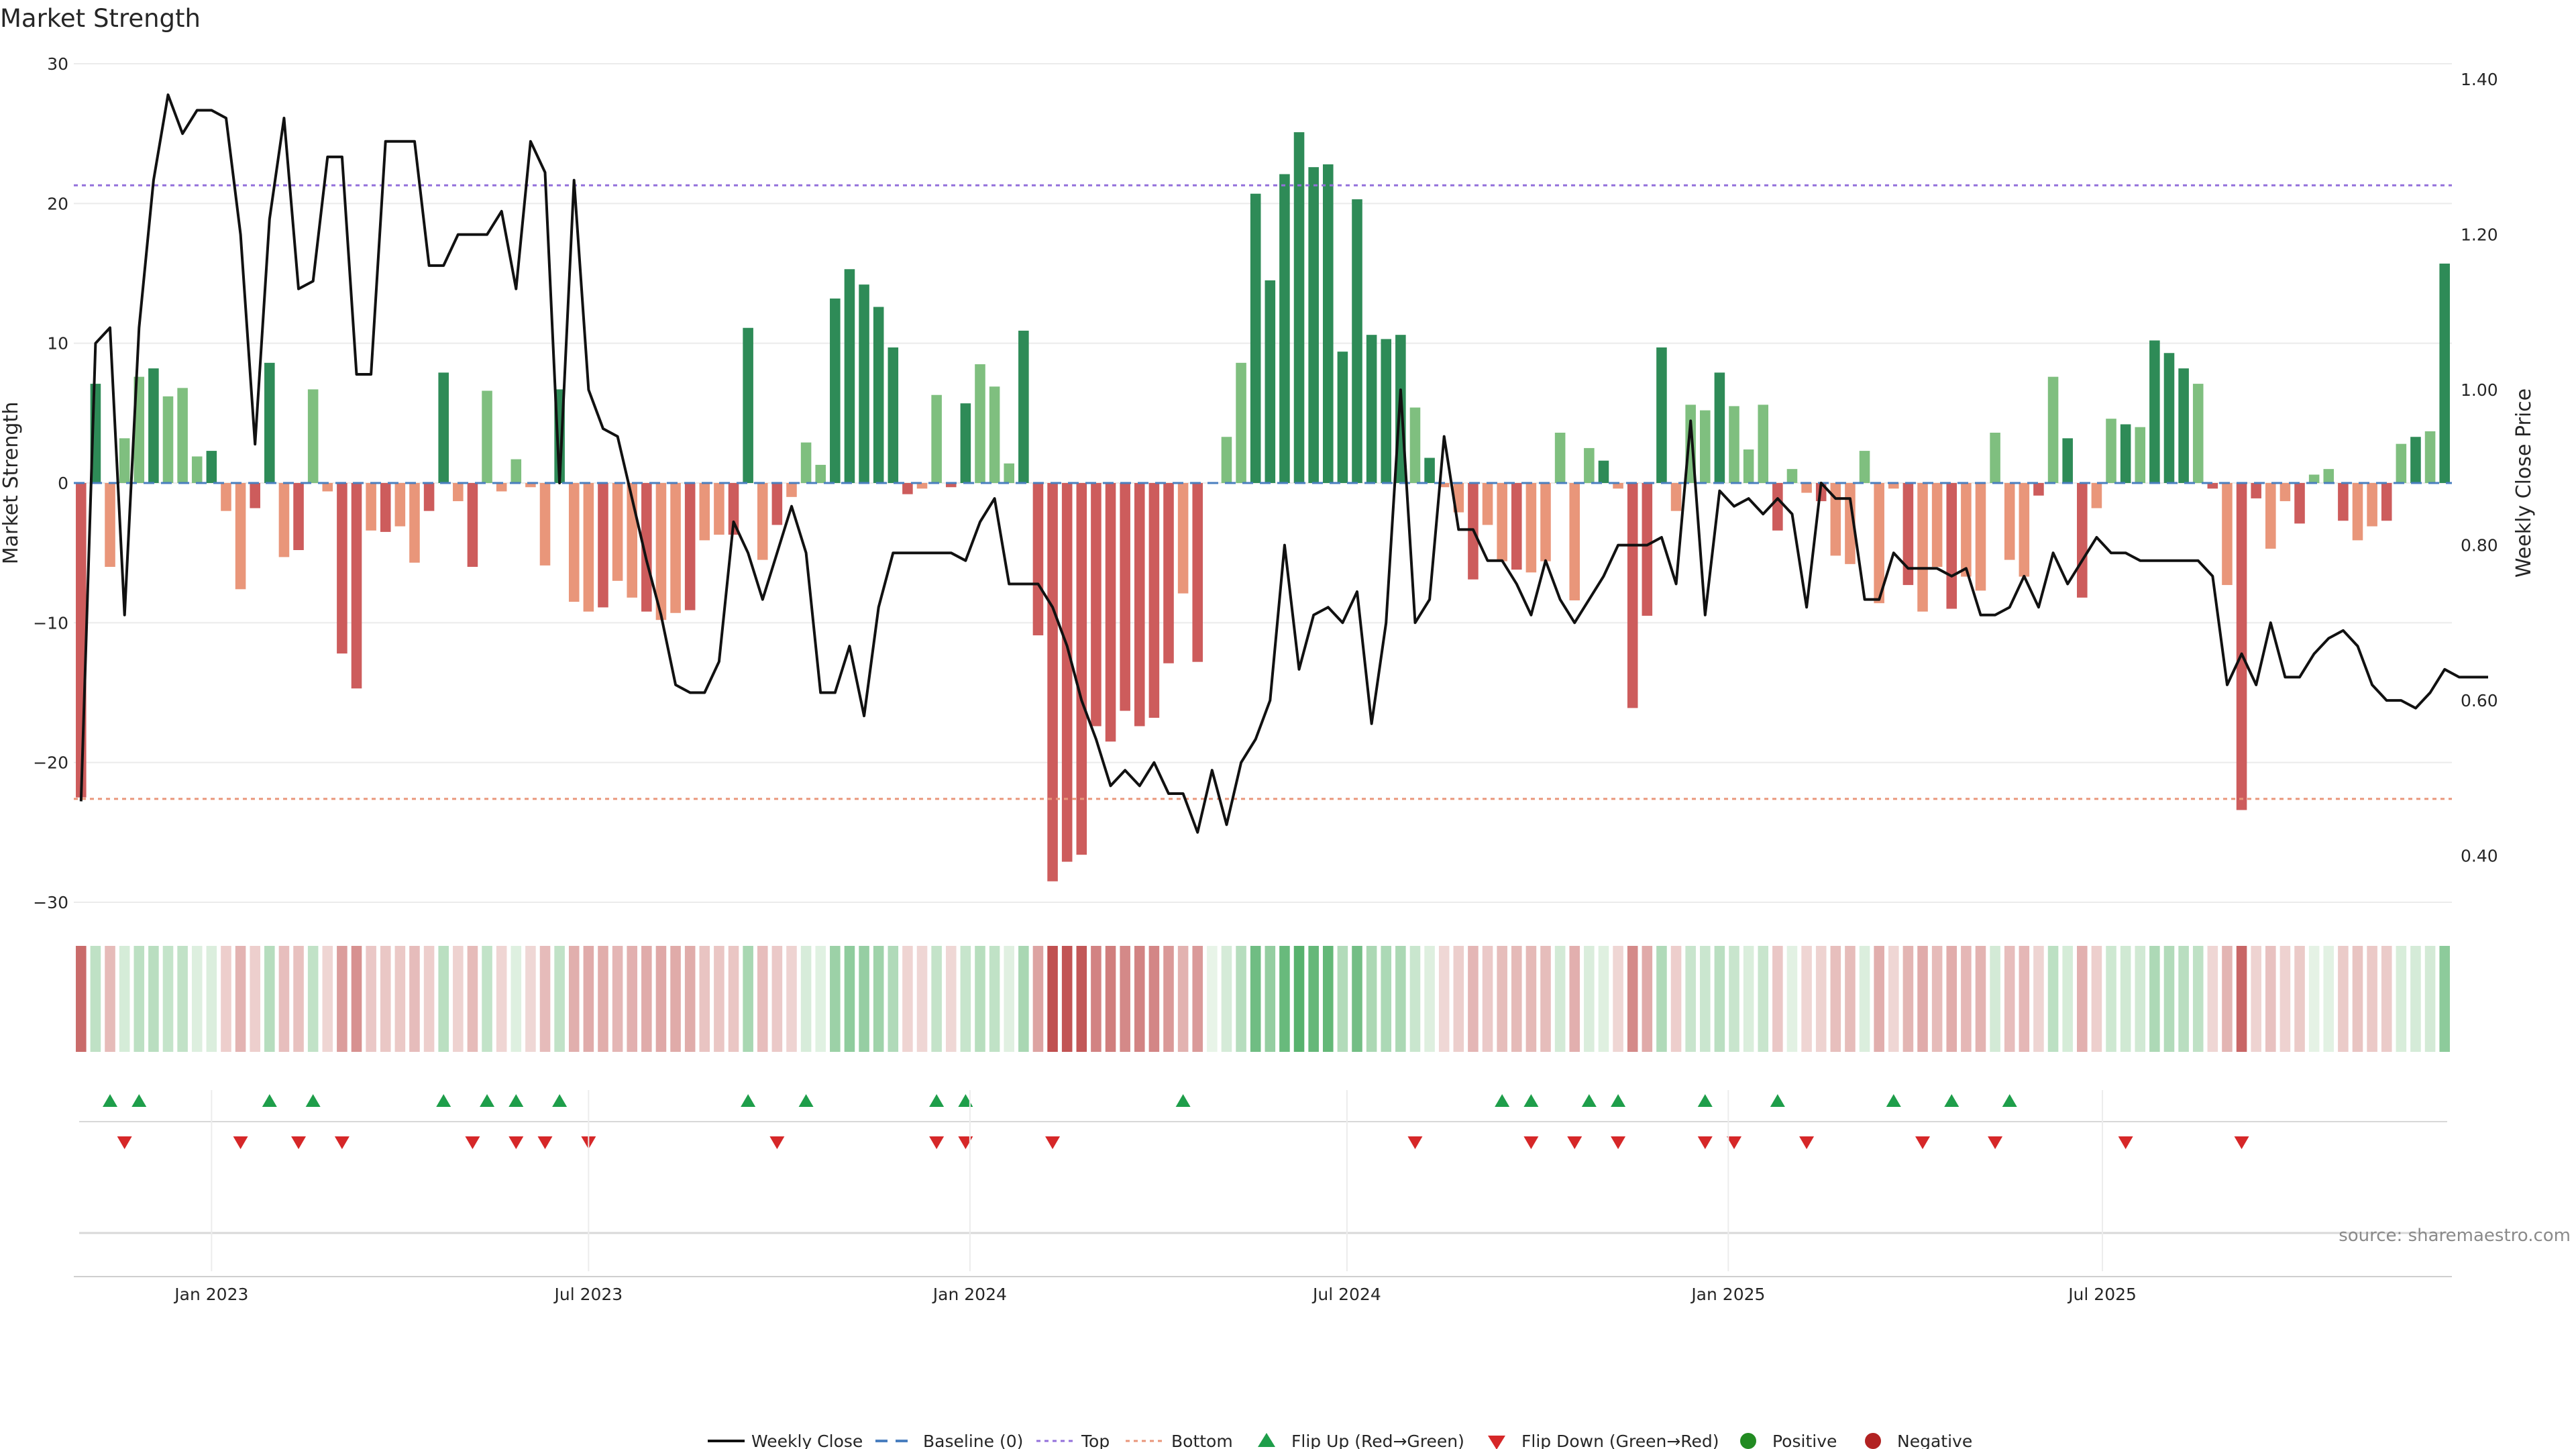 This screenshot has height=1449, width=2576. What do you see at coordinates (973, 1440) in the screenshot?
I see `legend-label-baseline: Baseline (0)` at bounding box center [973, 1440].